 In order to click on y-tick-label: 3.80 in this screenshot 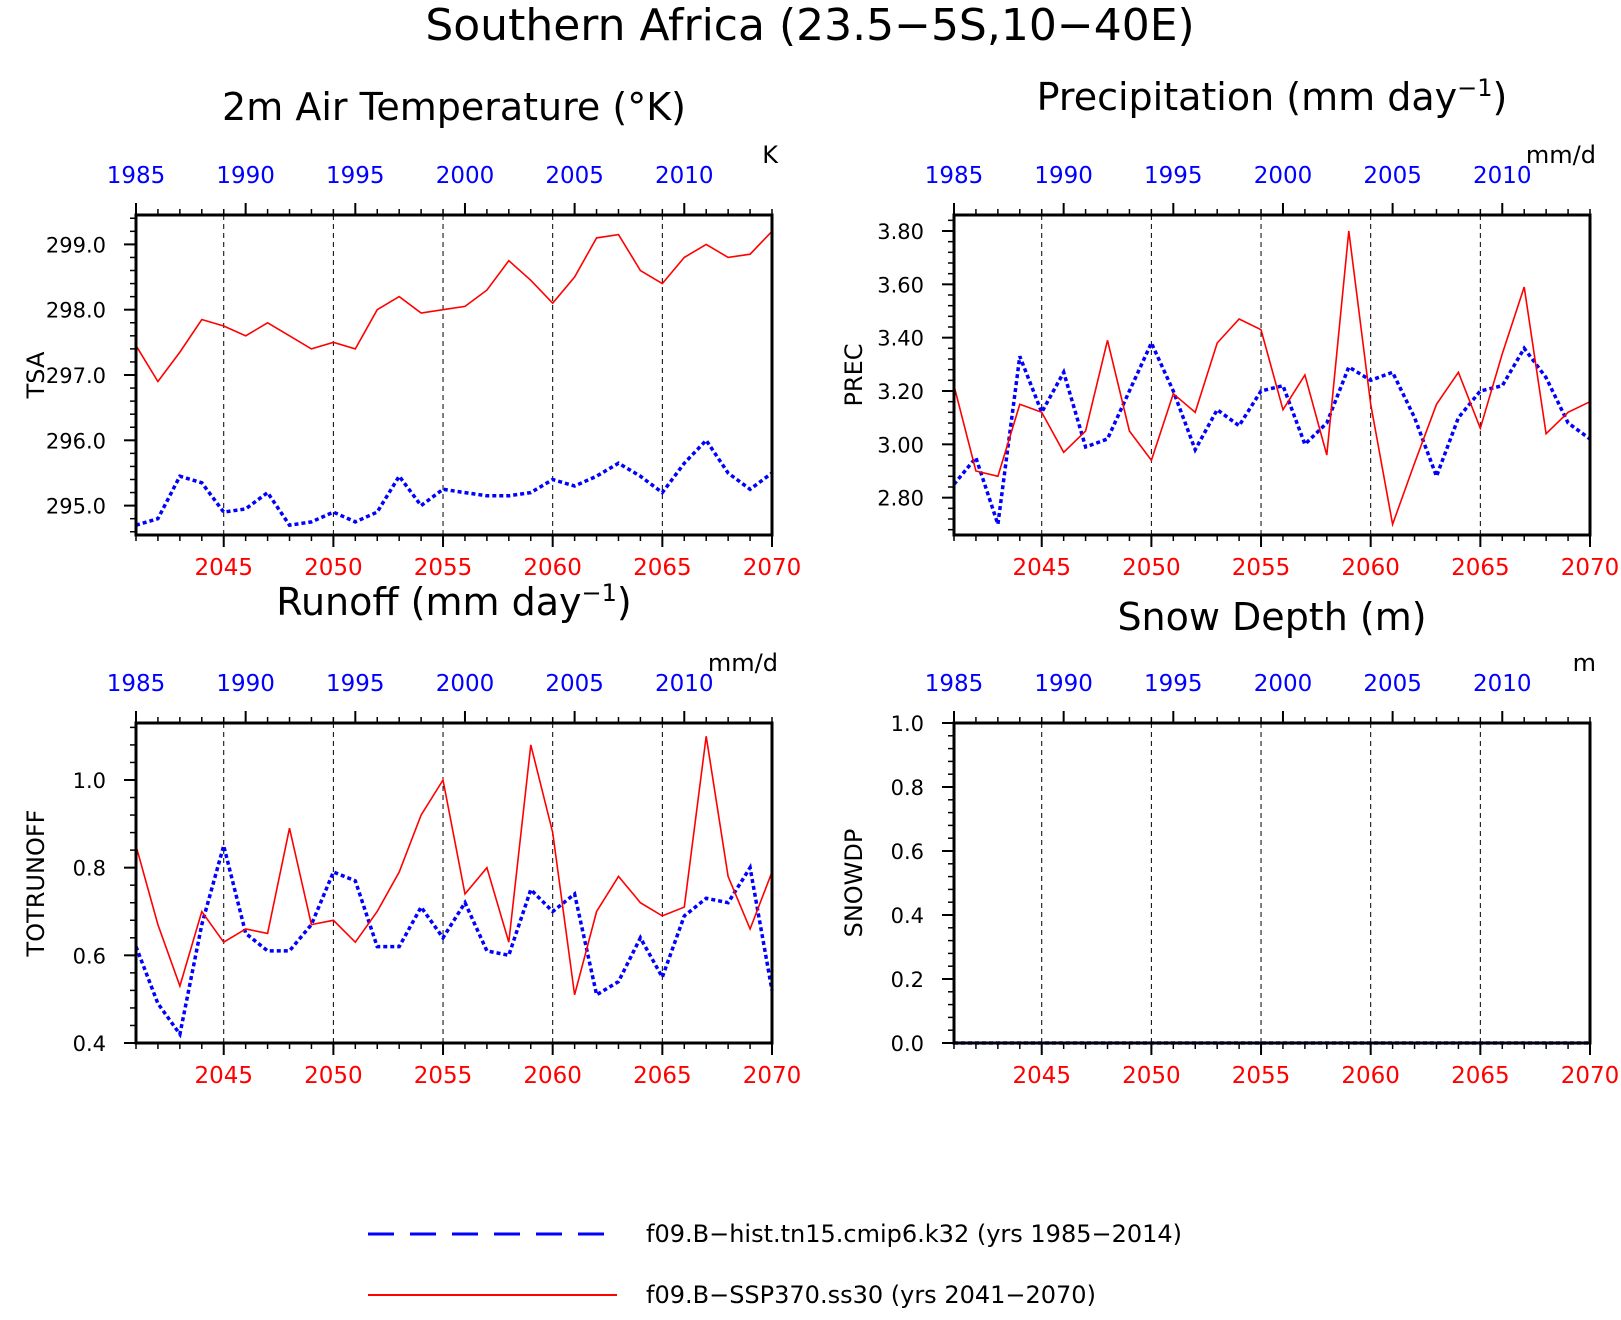, I will do `click(900, 232)`.